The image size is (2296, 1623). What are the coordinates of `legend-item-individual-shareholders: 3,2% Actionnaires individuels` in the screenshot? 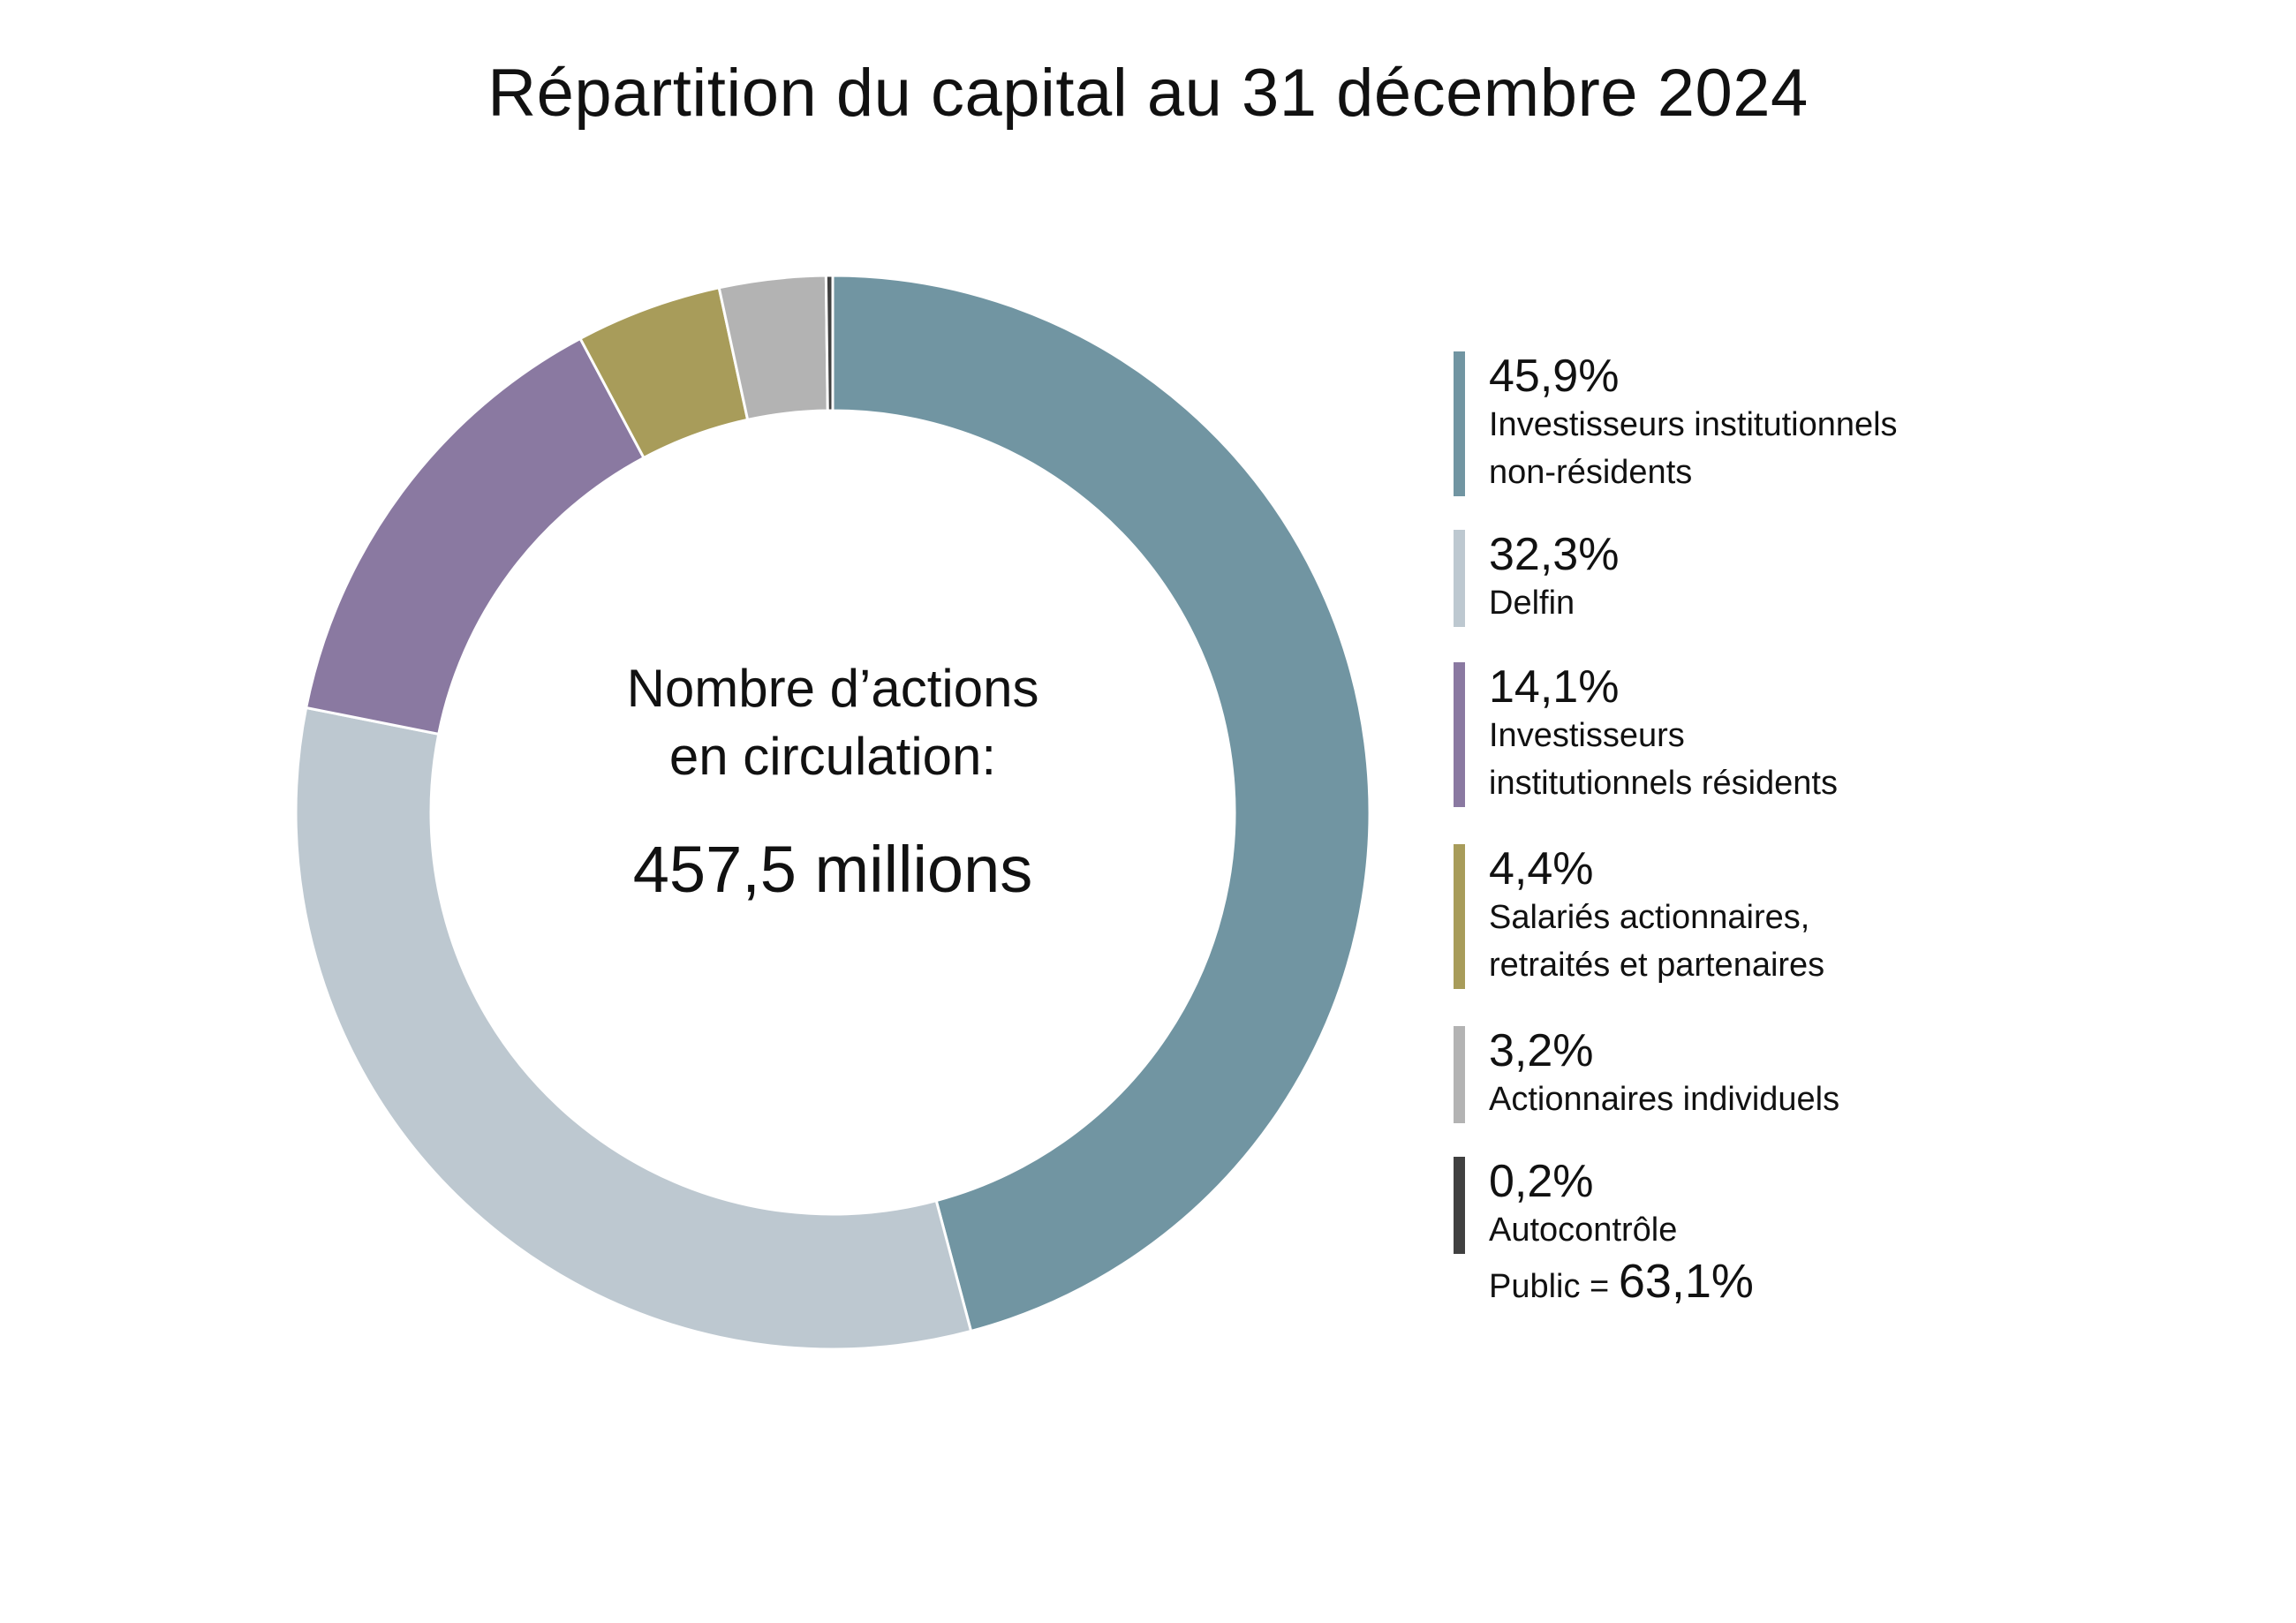 It's located at (1851, 1074).